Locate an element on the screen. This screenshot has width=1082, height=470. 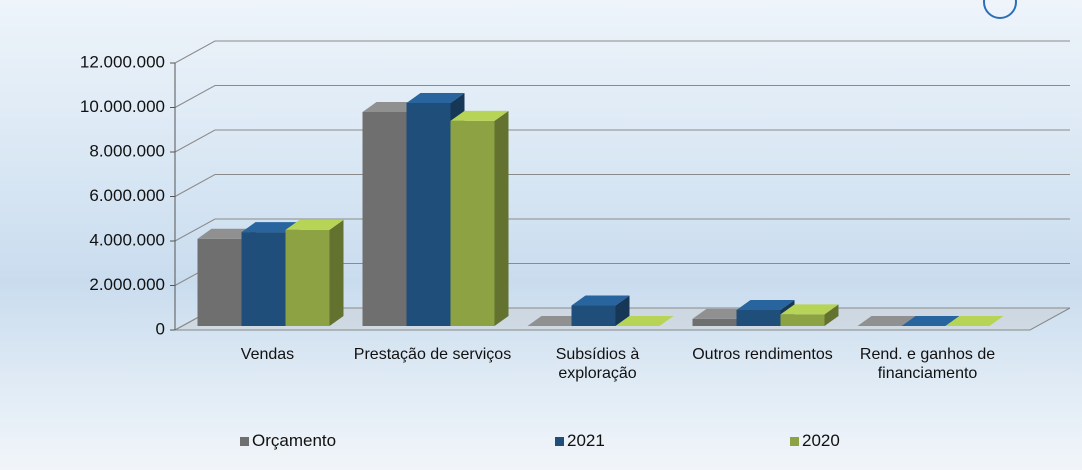
legend-label: Orçamento is located at coordinates (294, 440).